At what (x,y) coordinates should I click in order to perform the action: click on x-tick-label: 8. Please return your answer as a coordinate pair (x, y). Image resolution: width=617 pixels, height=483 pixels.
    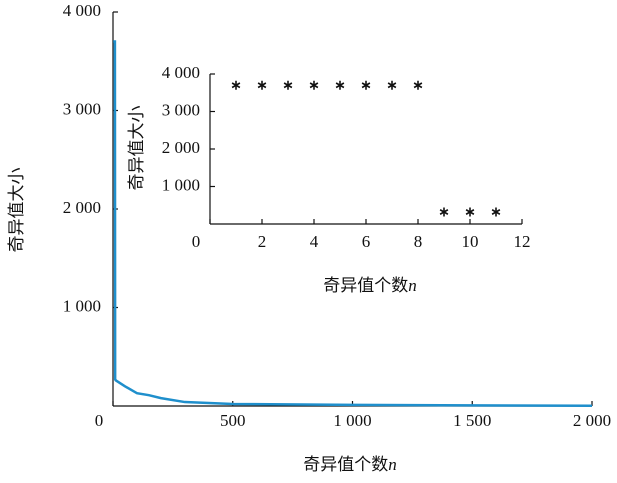
    Looking at the image, I should click on (418, 241).